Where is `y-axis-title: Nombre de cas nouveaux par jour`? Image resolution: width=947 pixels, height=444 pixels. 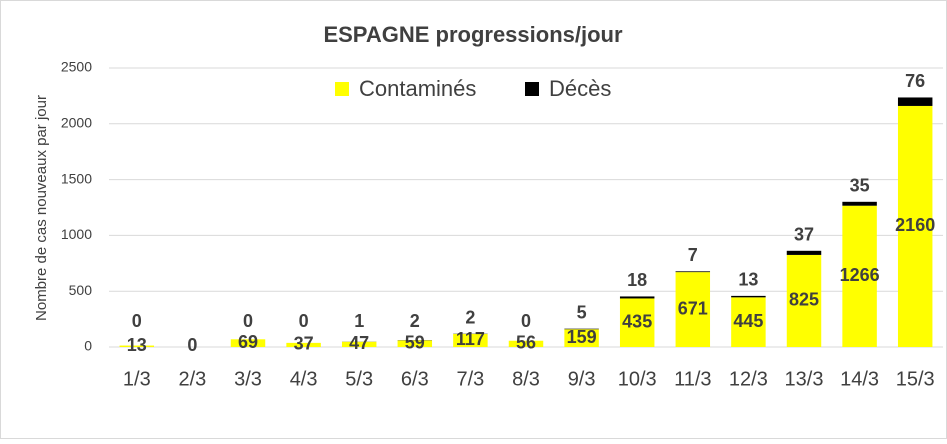
y-axis-title: Nombre de cas nouveaux par jour is located at coordinates (41, 208).